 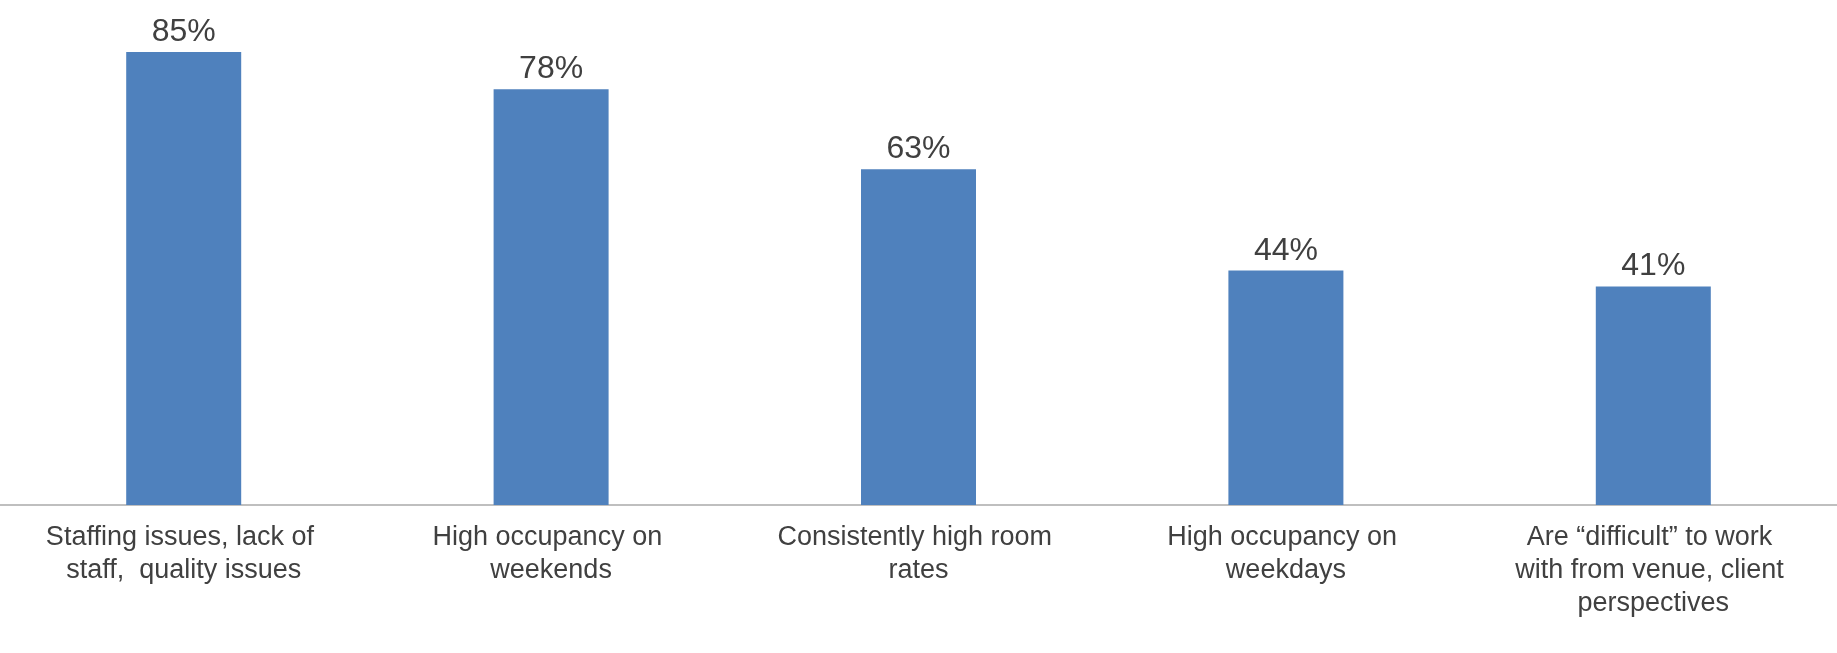 What do you see at coordinates (918, 552) in the screenshot?
I see `x-tick-label: Consistently high room rates` at bounding box center [918, 552].